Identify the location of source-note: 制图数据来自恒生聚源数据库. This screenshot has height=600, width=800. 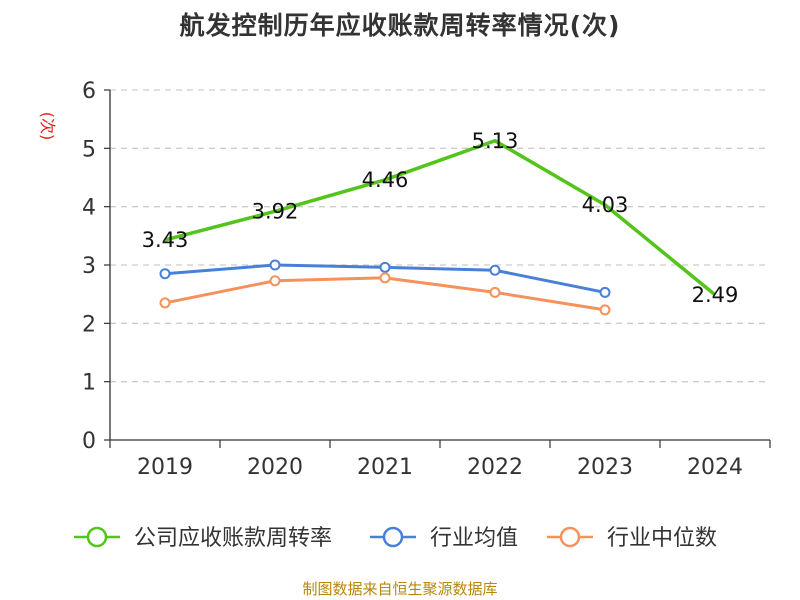
(400, 589).